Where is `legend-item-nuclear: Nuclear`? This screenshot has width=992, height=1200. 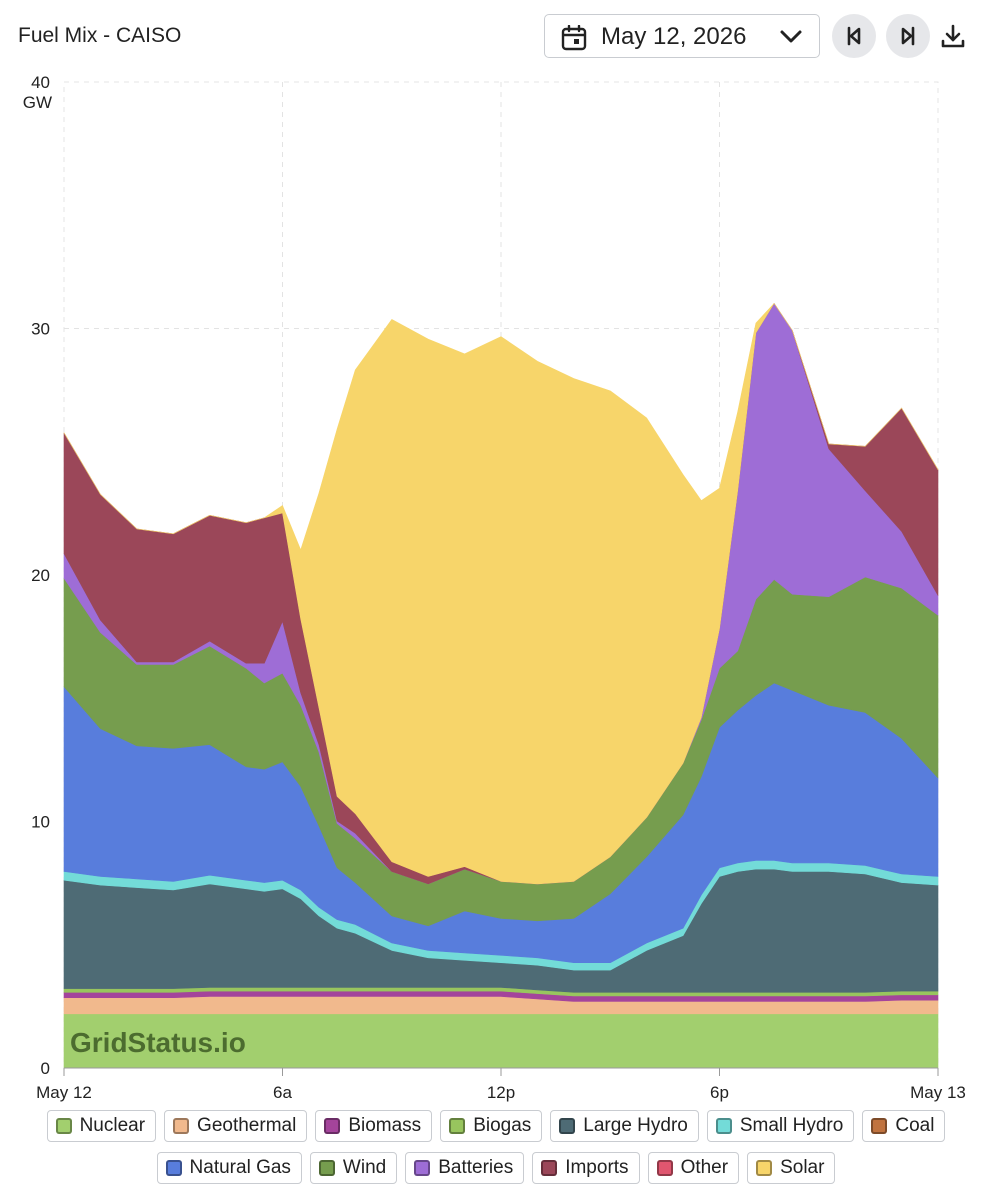 legend-item-nuclear: Nuclear is located at coordinates (101, 1126).